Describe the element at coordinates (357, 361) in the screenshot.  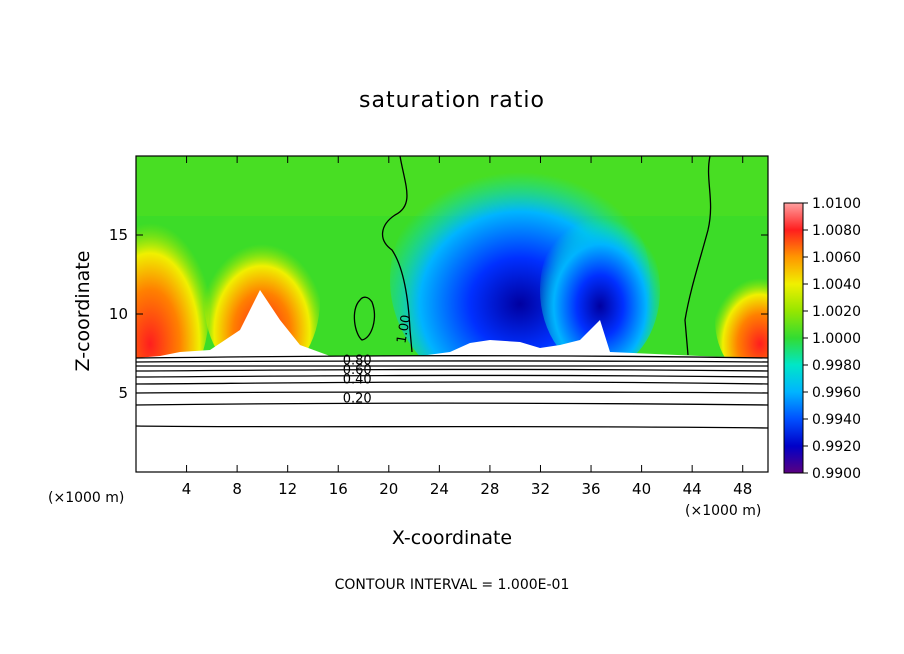
I see `contour-label: 0.80` at that location.